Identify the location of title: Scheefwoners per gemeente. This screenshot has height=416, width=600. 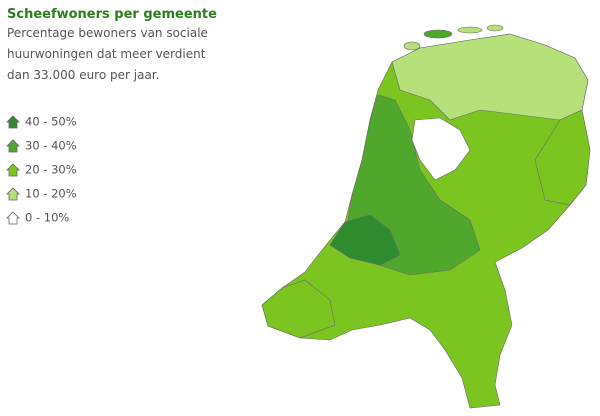
(112, 14).